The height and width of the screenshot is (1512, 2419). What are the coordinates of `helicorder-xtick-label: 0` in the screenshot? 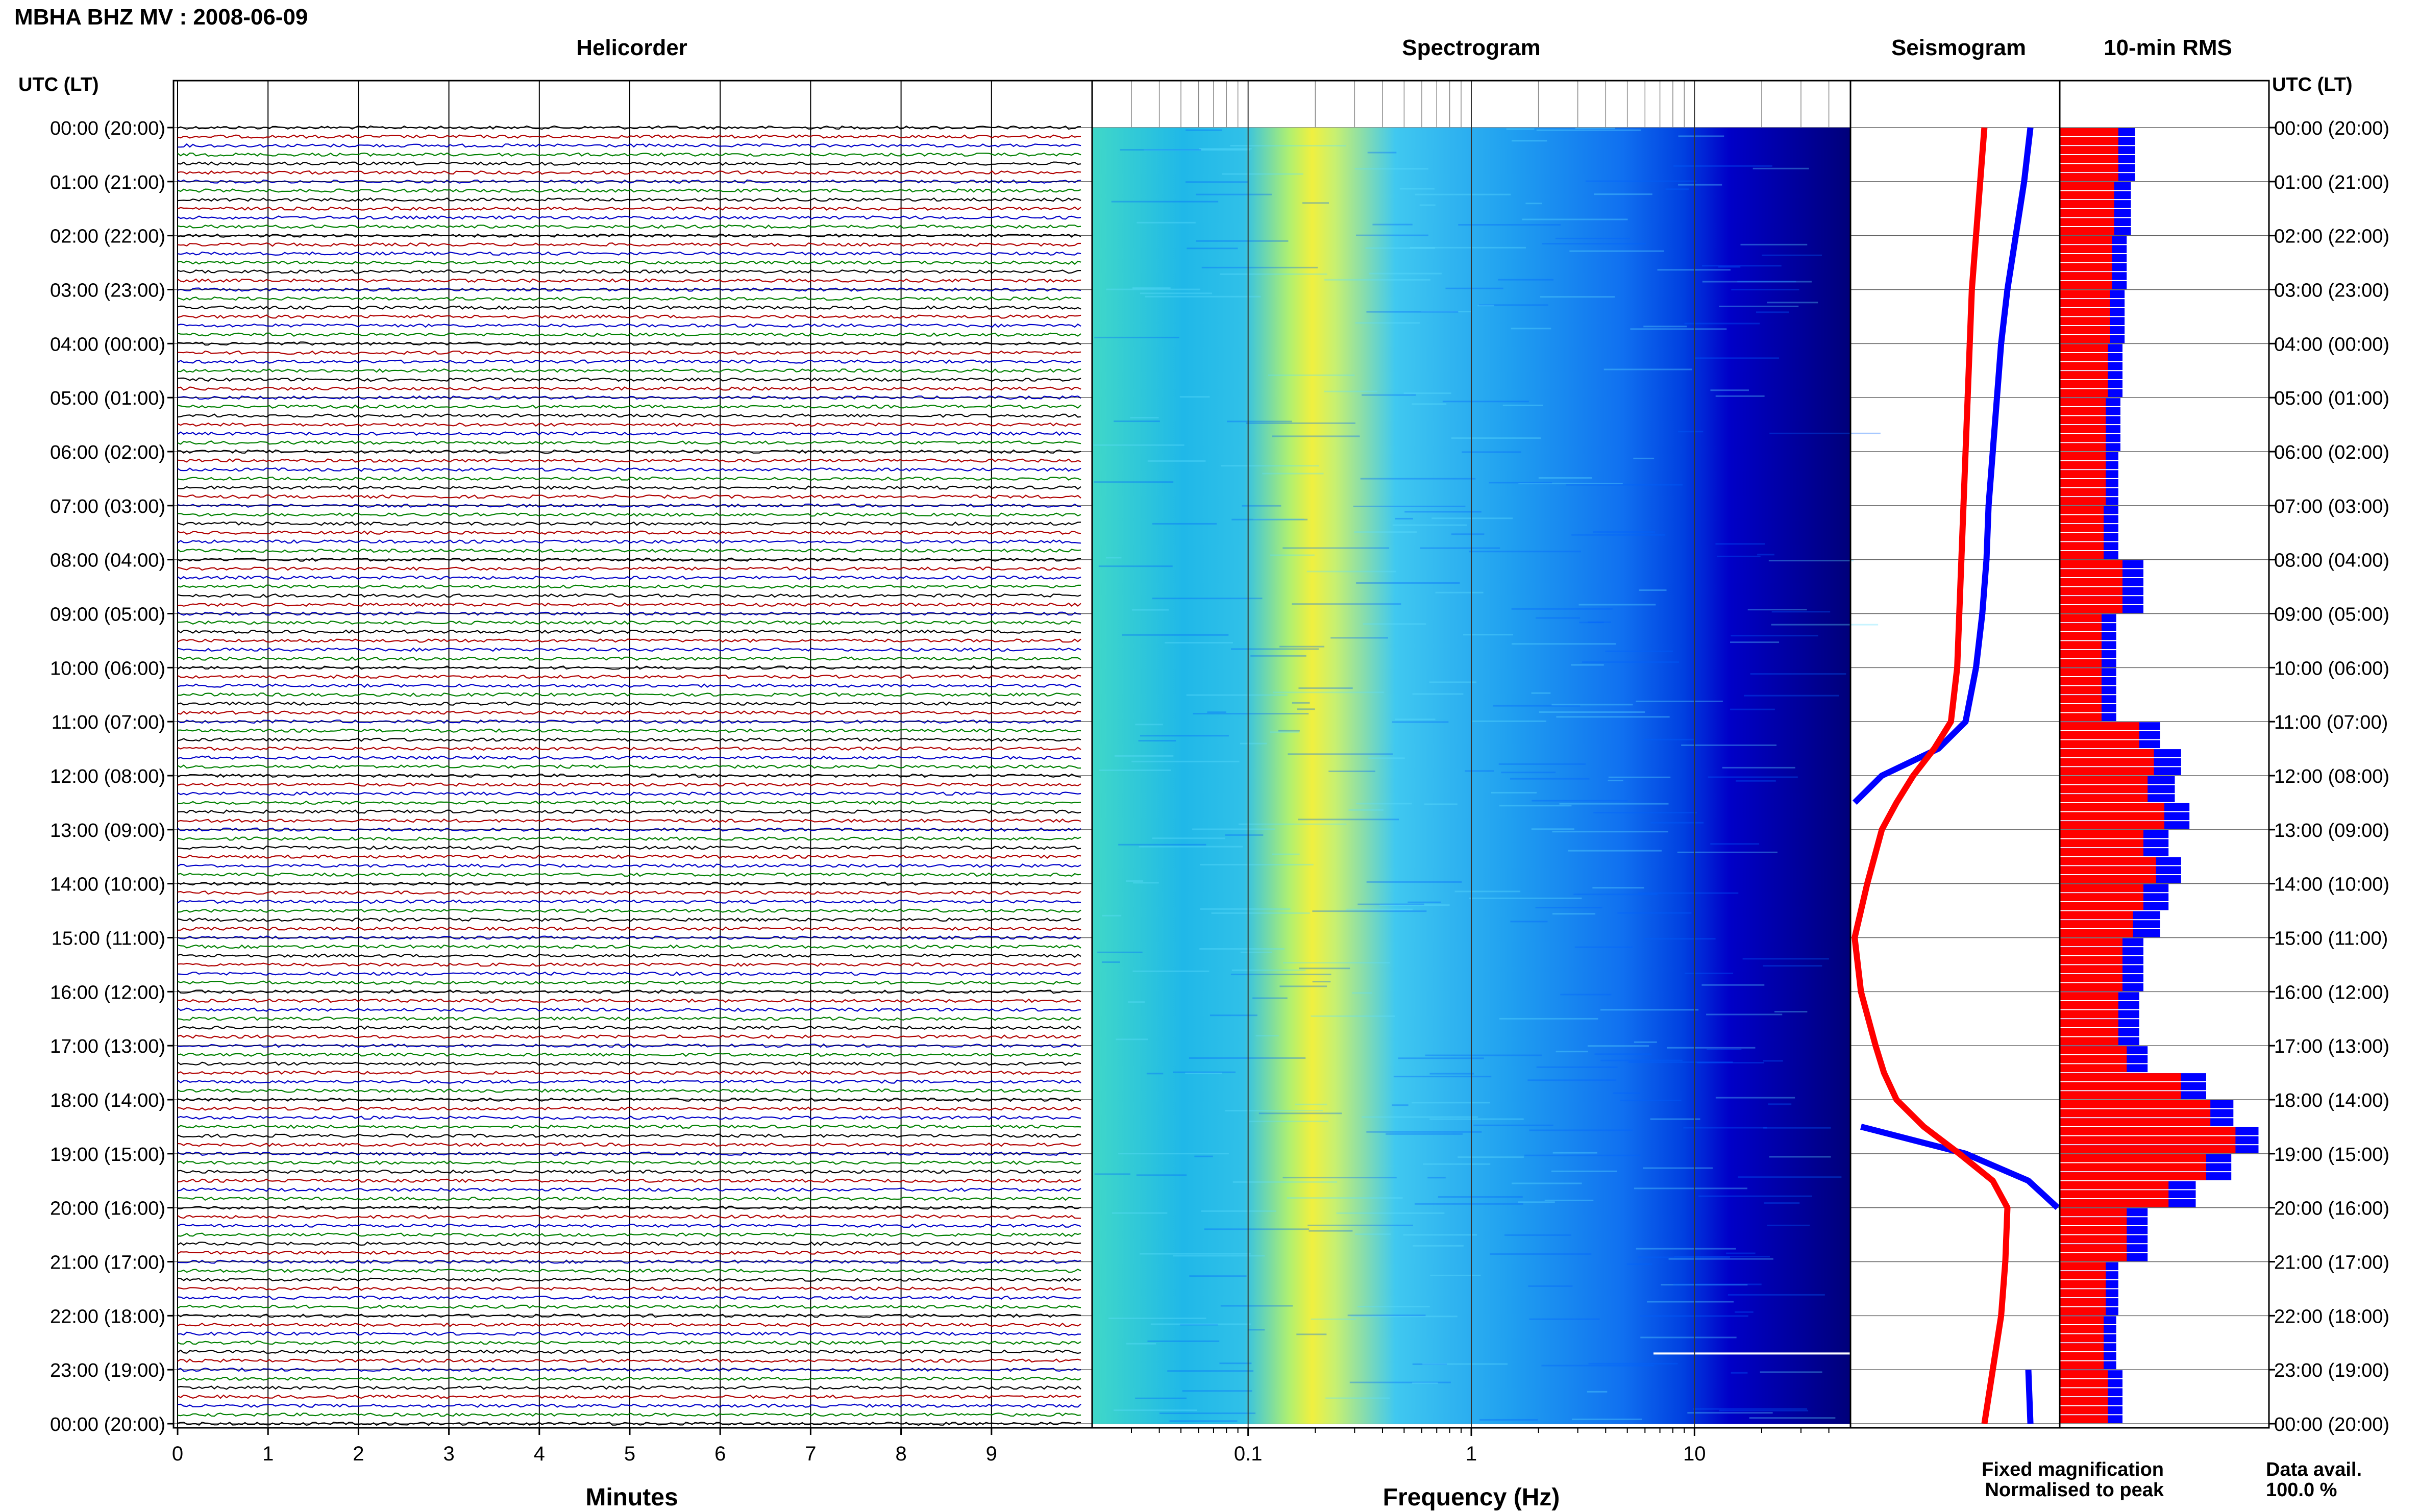 It's located at (177, 1454).